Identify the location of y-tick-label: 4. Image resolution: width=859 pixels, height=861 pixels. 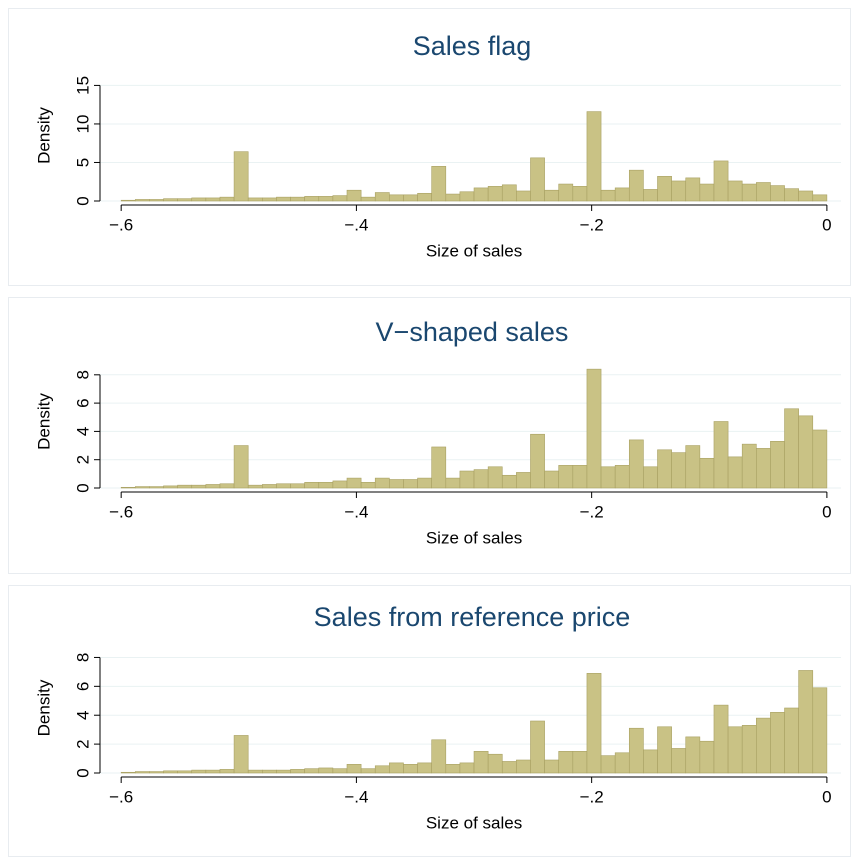
(82, 714).